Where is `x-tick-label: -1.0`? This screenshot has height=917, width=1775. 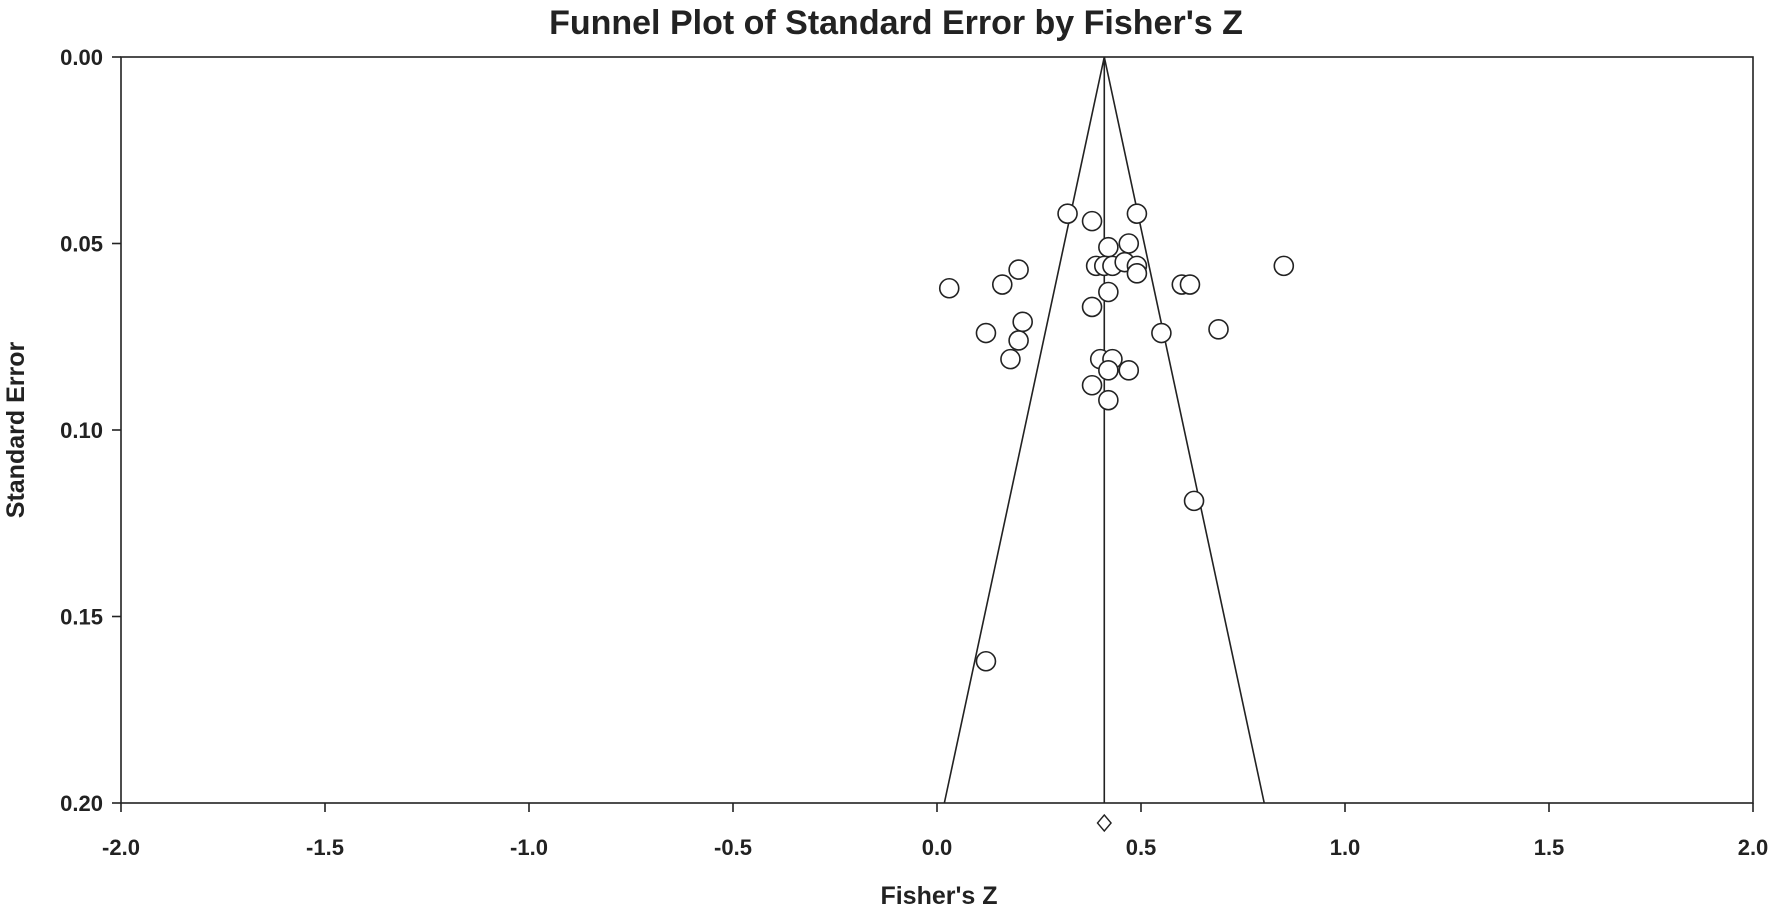
x-tick-label: -1.0 is located at coordinates (529, 847).